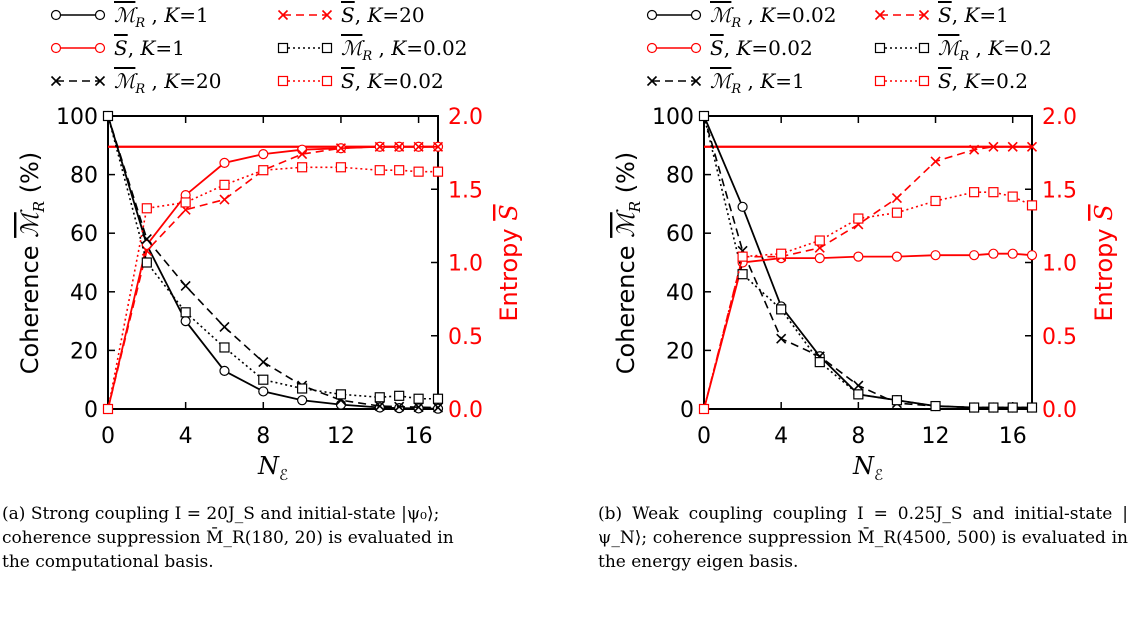 The image size is (1129, 618). I want to click on series-a, so click(273, 262).